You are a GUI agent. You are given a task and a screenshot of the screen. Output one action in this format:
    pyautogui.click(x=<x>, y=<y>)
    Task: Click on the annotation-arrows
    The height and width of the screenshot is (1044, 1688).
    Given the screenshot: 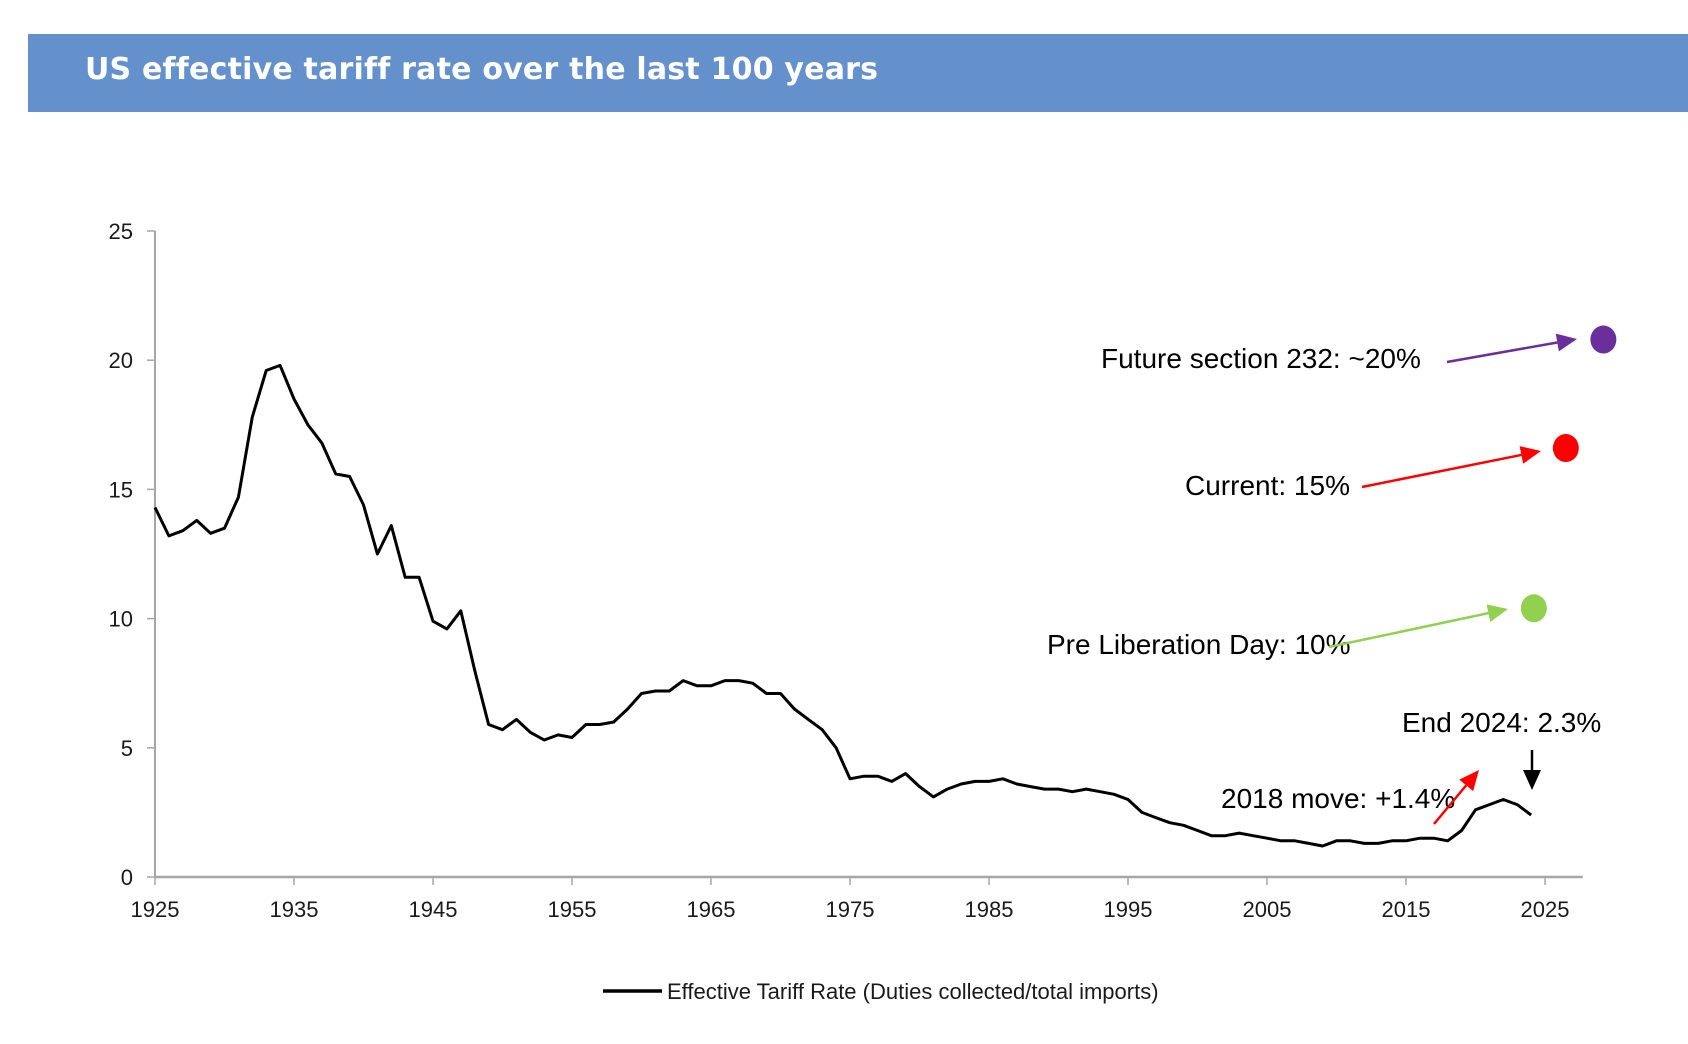 What is the action you would take?
    pyautogui.click(x=1452, y=579)
    